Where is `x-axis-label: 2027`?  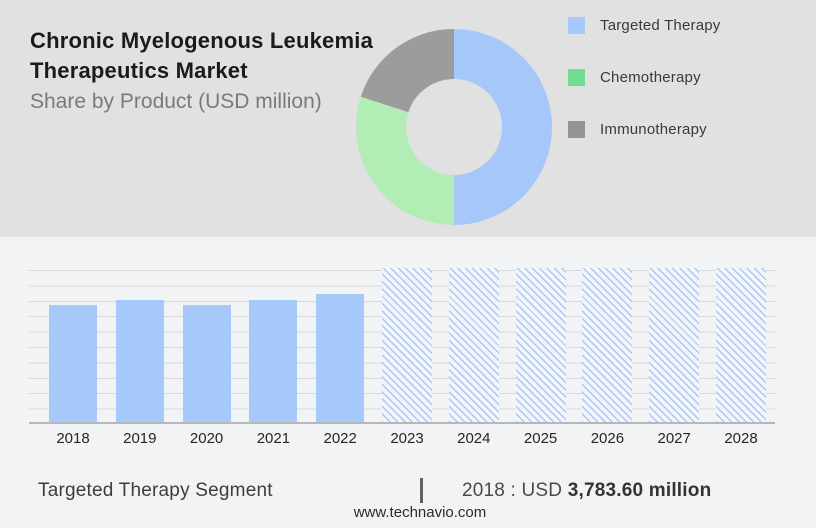
x-axis-label: 2027 is located at coordinates (674, 438).